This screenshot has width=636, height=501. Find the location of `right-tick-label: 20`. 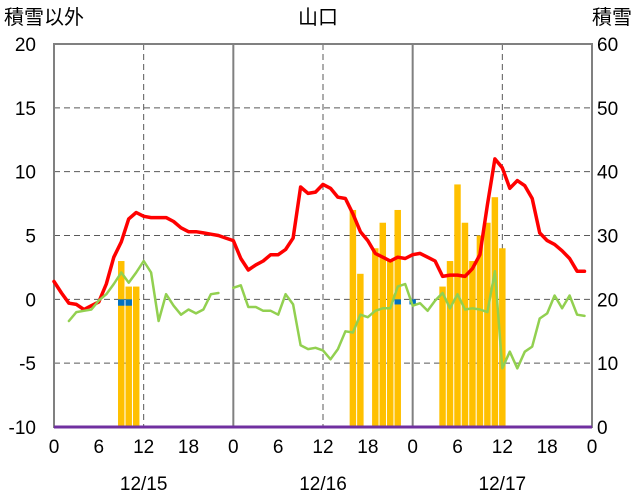

right-tick-label: 20 is located at coordinates (607, 300).